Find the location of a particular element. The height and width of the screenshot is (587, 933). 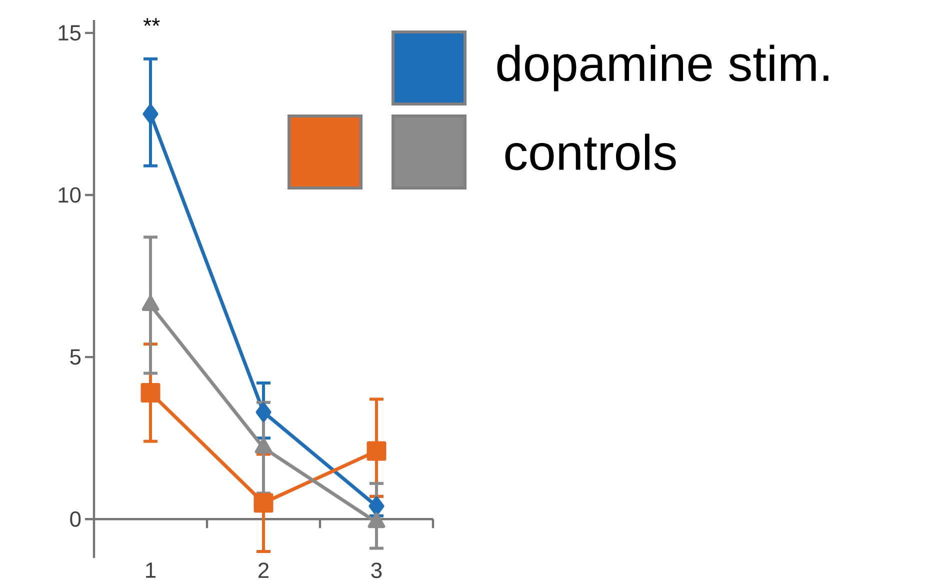

legend-label: dopamine stim. is located at coordinates (662, 68).